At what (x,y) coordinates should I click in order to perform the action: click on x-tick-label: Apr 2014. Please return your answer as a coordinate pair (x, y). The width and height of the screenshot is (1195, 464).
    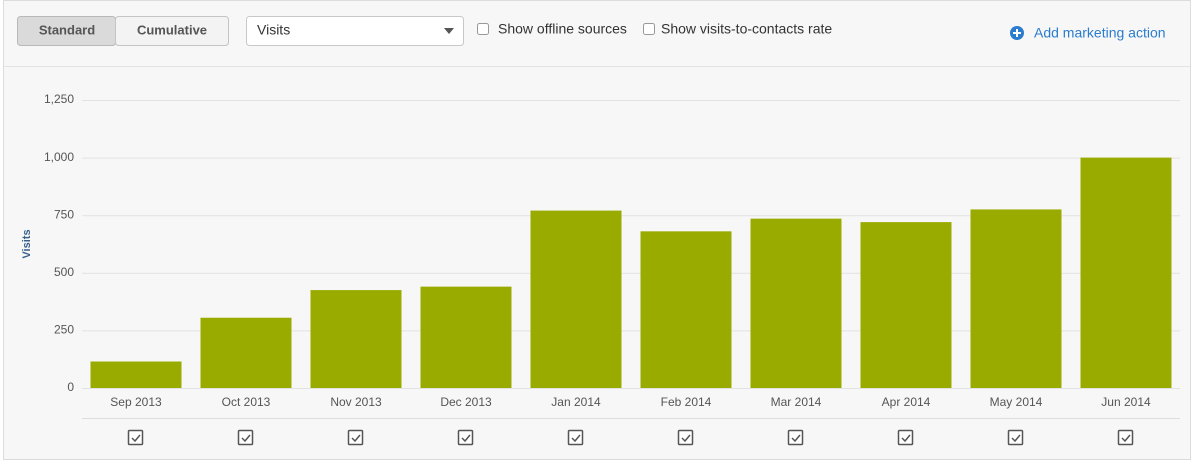
    Looking at the image, I should click on (906, 402).